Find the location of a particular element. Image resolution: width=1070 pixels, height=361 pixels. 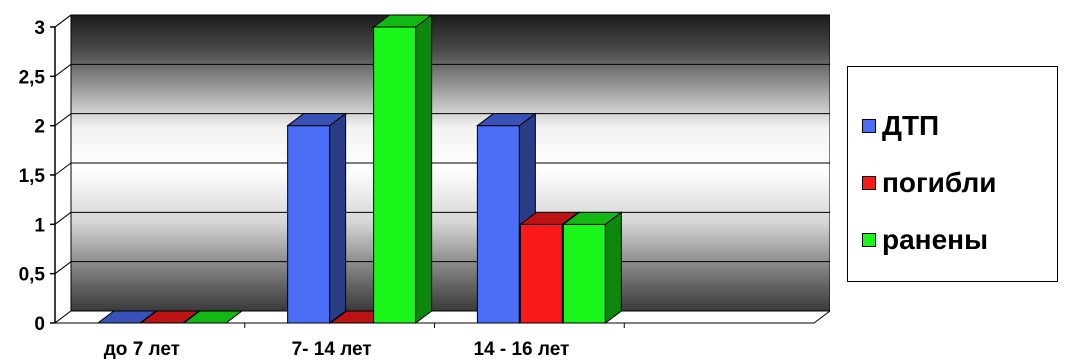

x-tick-label: 7- 14 лет is located at coordinates (332, 349).